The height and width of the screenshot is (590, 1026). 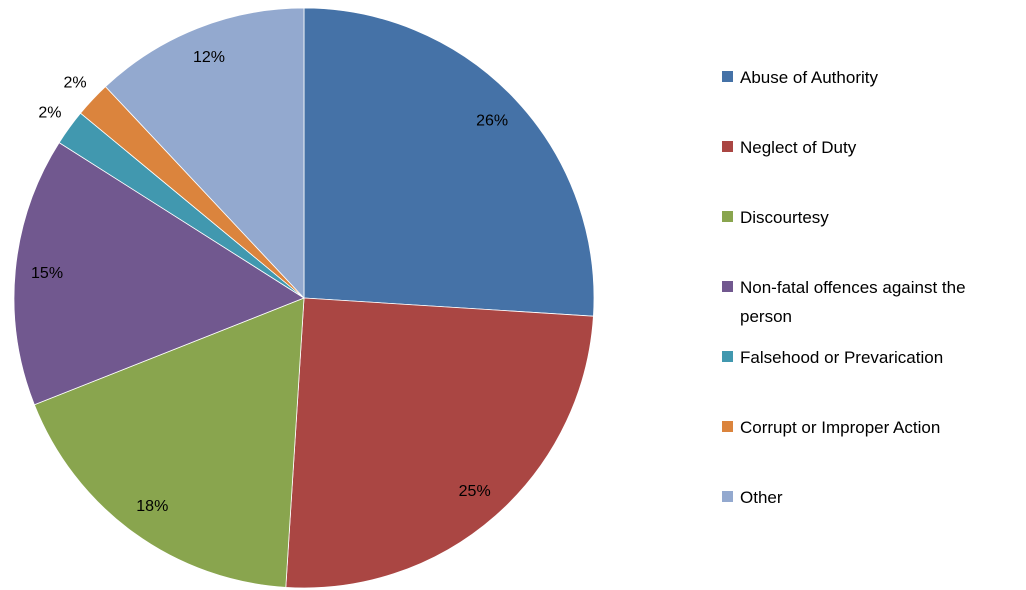 I want to click on legend-label: Non-fatal offences against the person, so click(x=853, y=301).